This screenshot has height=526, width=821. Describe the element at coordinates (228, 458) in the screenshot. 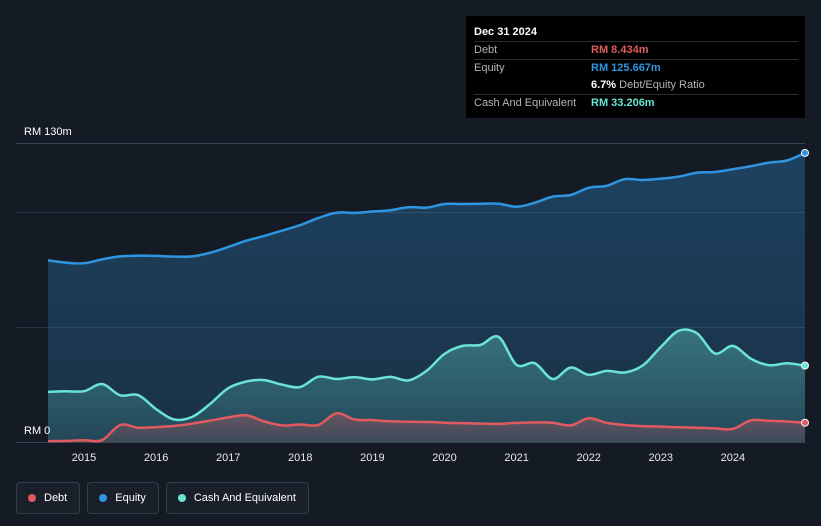

I see `x-tick-label: 2017` at that location.